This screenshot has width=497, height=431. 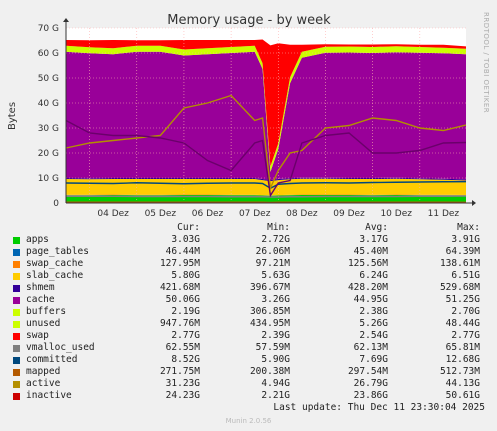 What do you see at coordinates (40, 299) in the screenshot?
I see `legend-name: cache` at bounding box center [40, 299].